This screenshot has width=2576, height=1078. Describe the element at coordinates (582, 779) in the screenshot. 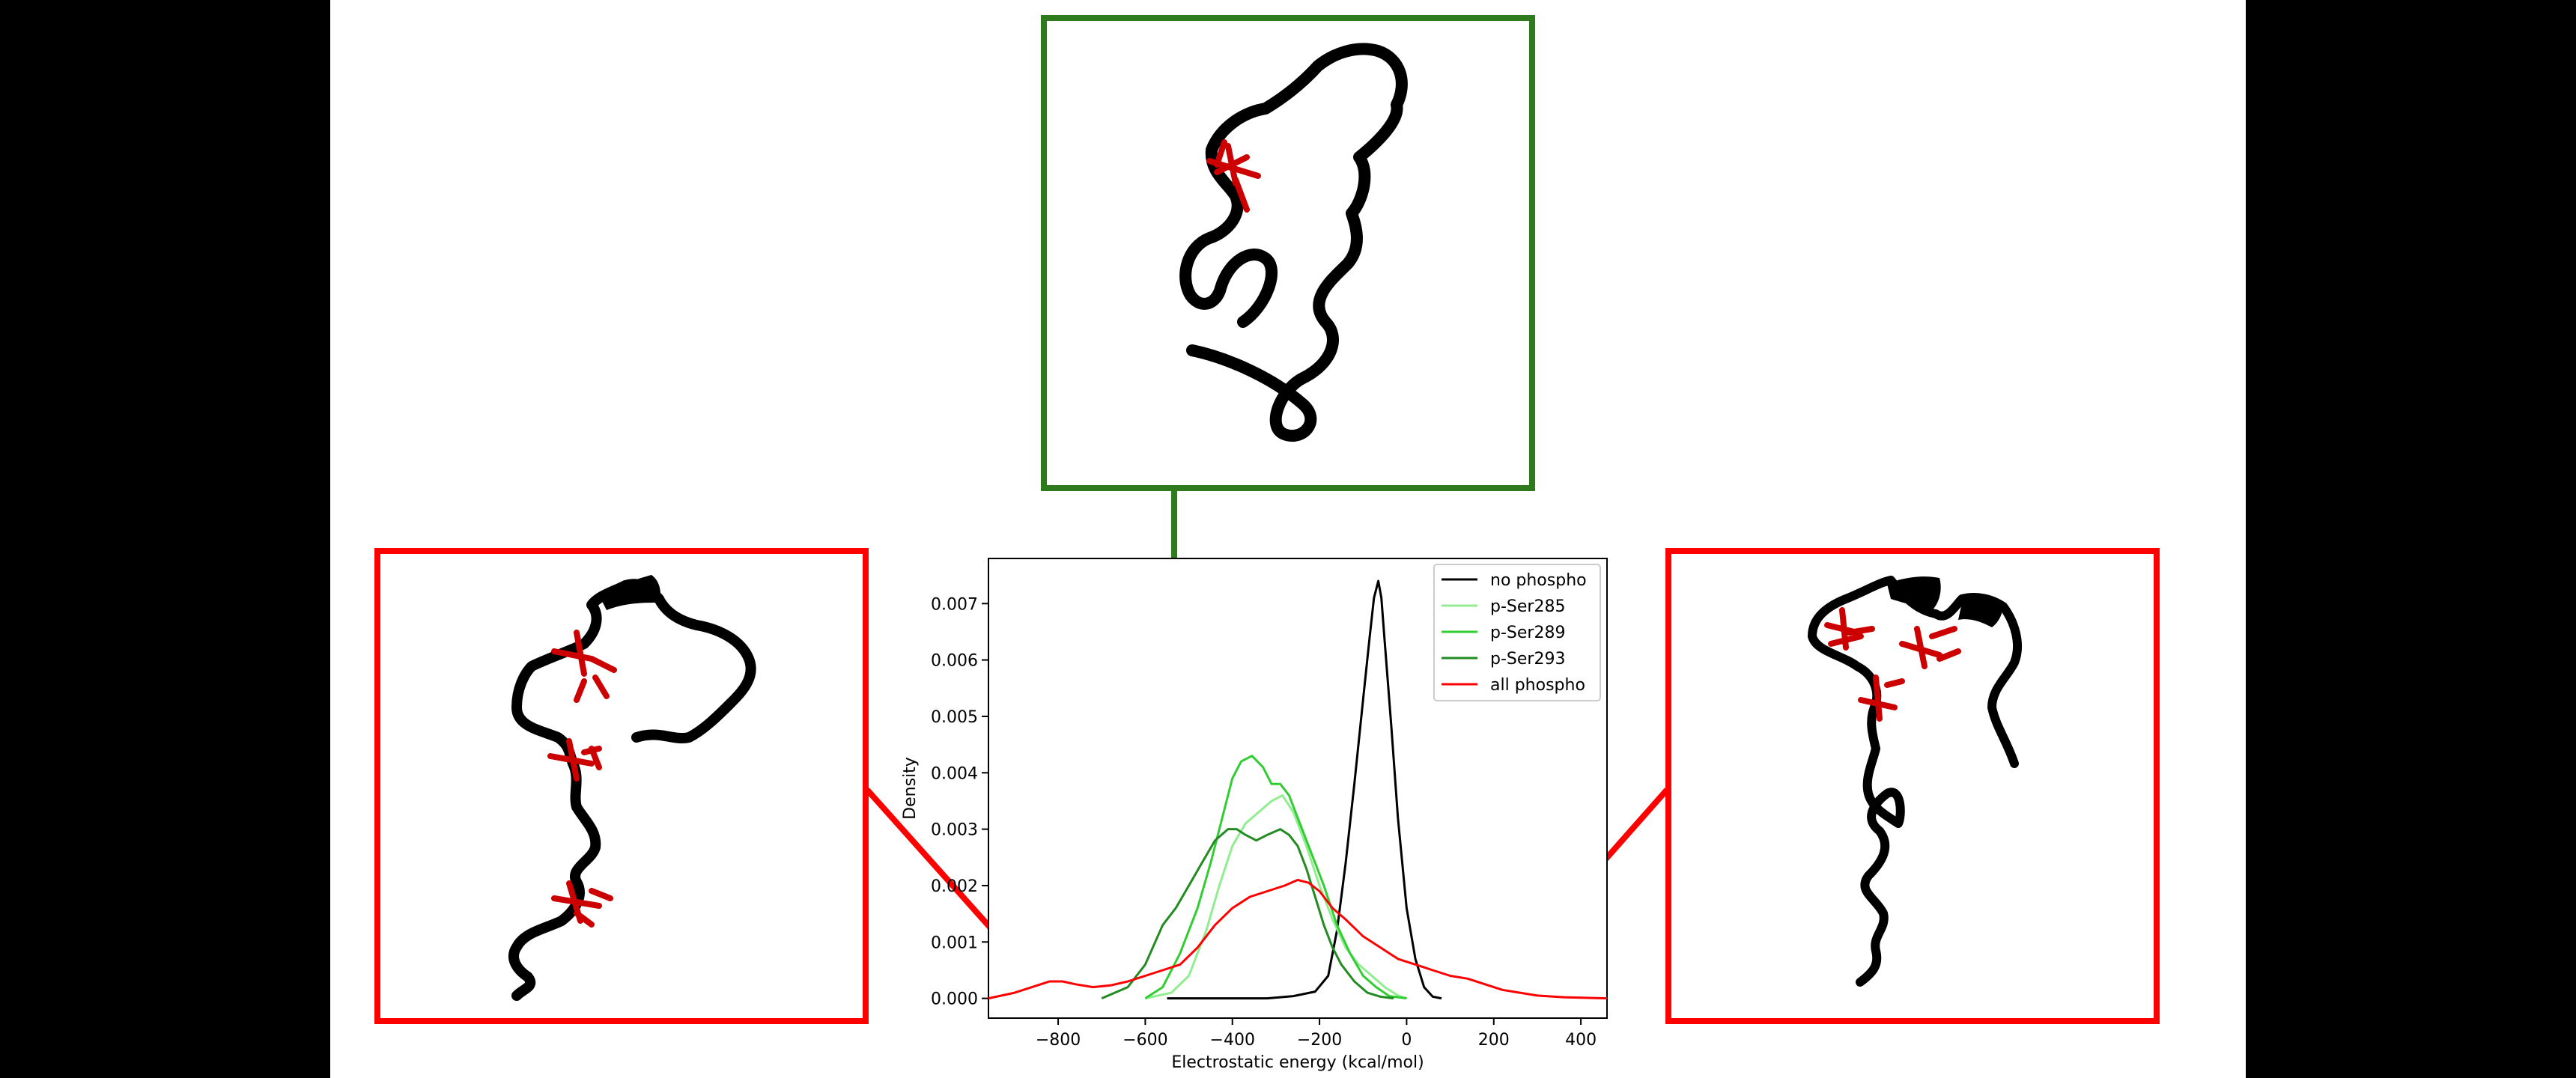

I see `phospho-residues-left` at that location.